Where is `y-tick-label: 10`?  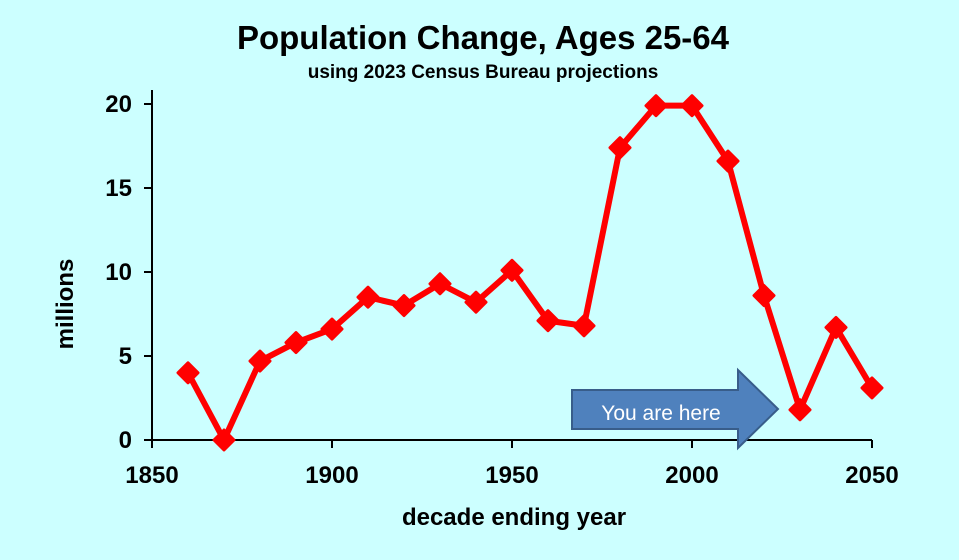
y-tick-label: 10 is located at coordinates (118, 272).